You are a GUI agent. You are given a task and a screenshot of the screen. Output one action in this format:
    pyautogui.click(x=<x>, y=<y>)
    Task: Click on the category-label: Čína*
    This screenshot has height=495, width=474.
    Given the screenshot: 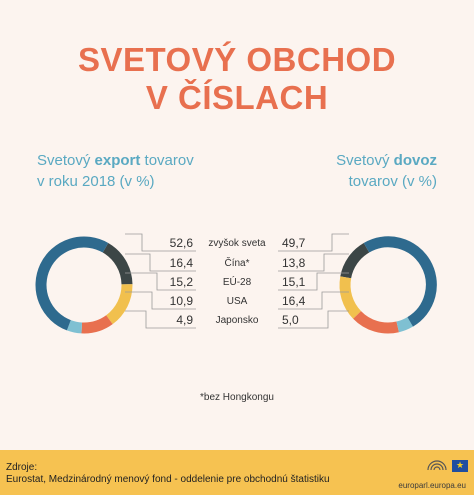 What is the action you would take?
    pyautogui.click(x=236, y=262)
    